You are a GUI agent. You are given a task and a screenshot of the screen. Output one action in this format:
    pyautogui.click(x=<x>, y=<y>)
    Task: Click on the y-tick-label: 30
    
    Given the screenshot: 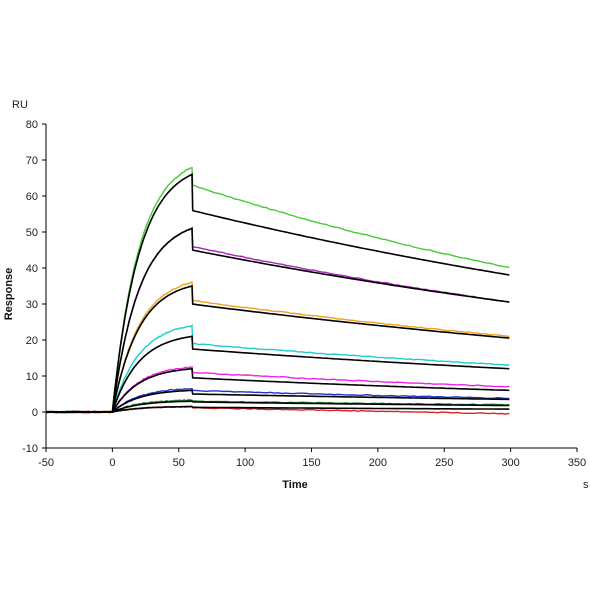 What is the action you would take?
    pyautogui.click(x=32, y=305)
    